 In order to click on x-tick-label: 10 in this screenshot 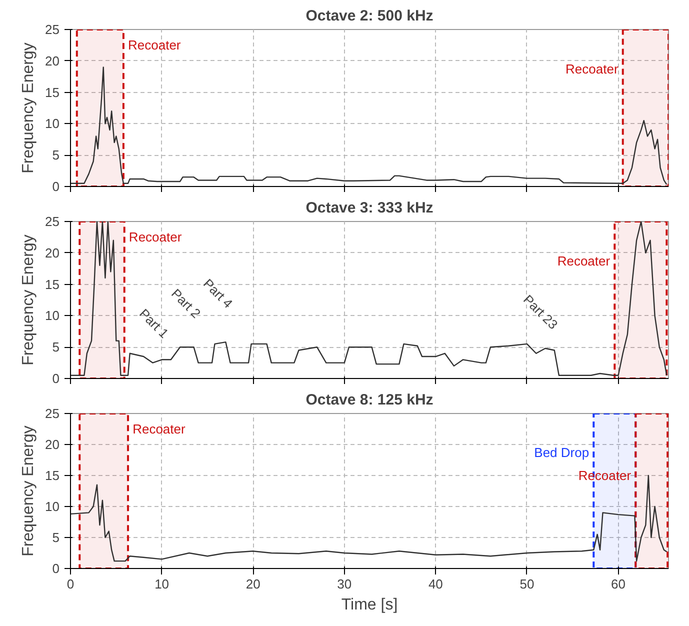, I will do `click(162, 584)`.